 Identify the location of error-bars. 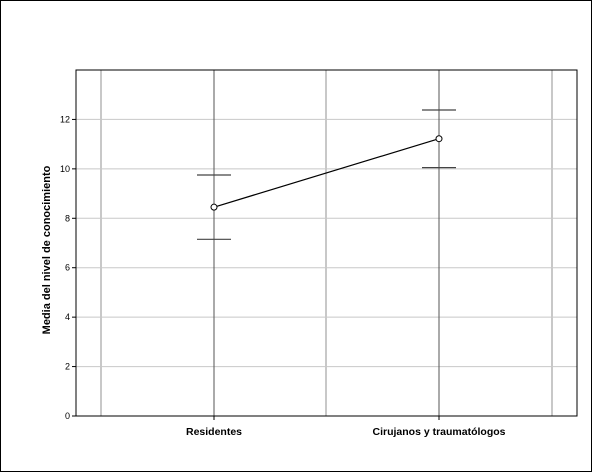
(326, 174).